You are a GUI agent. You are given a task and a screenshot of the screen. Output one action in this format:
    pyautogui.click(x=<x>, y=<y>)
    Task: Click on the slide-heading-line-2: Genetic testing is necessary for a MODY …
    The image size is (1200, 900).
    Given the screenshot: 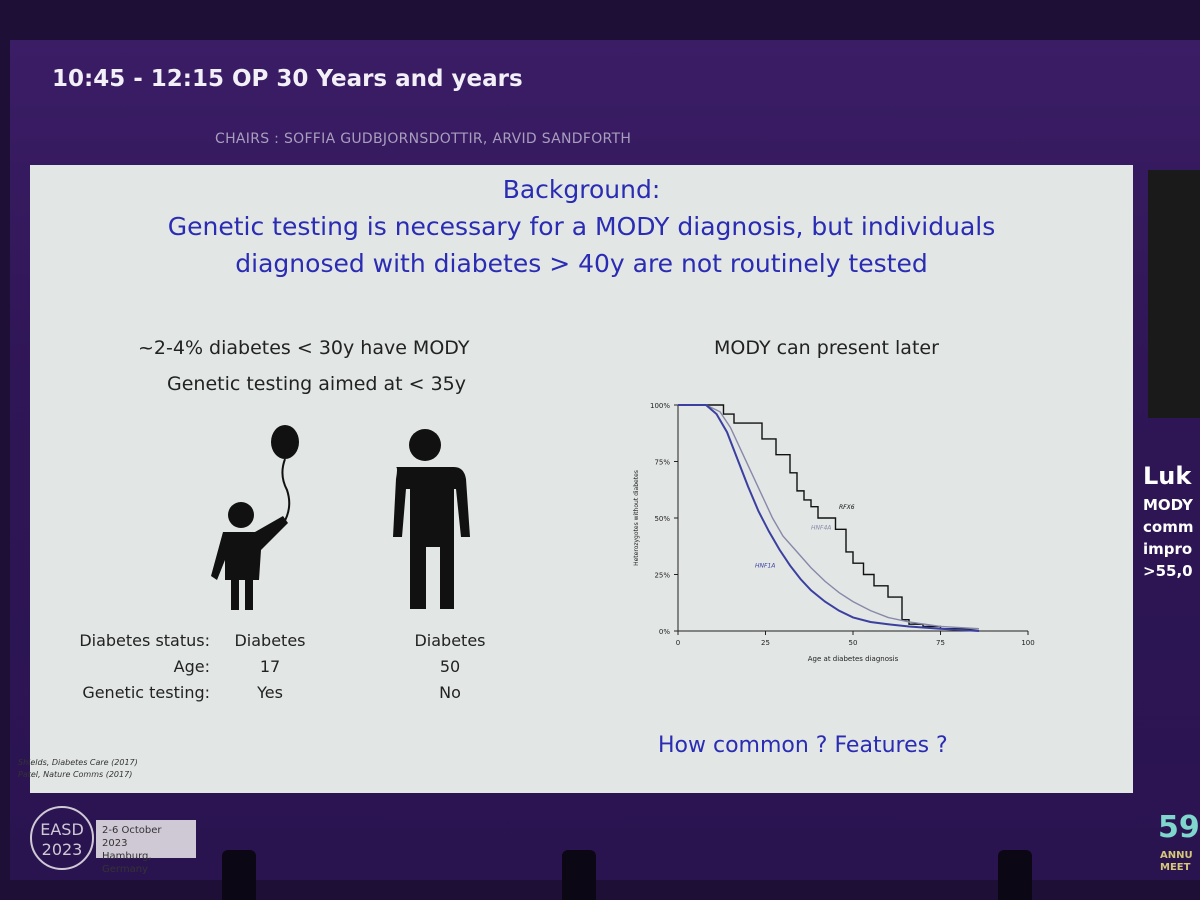 What is the action you would take?
    pyautogui.click(x=581, y=226)
    